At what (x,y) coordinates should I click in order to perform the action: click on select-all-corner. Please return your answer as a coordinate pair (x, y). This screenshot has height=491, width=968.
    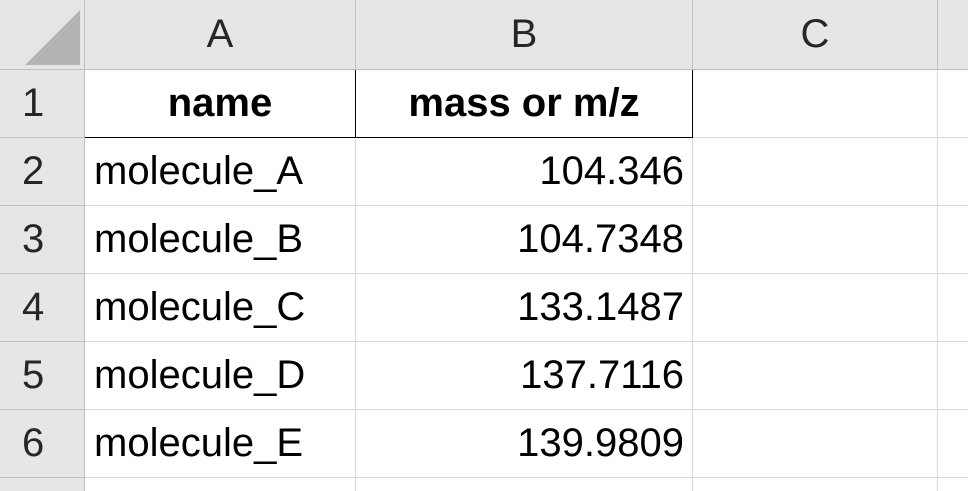
    Looking at the image, I should click on (42, 35).